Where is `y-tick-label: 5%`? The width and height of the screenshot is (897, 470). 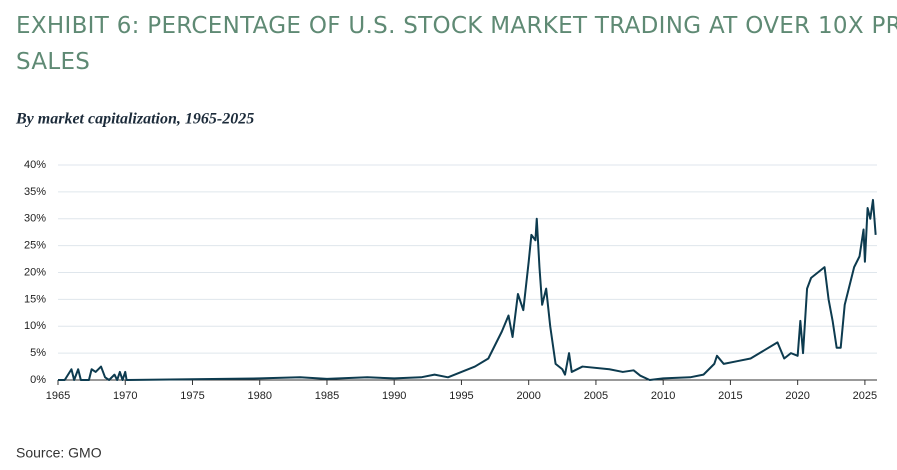
y-tick-label: 5% is located at coordinates (38, 353).